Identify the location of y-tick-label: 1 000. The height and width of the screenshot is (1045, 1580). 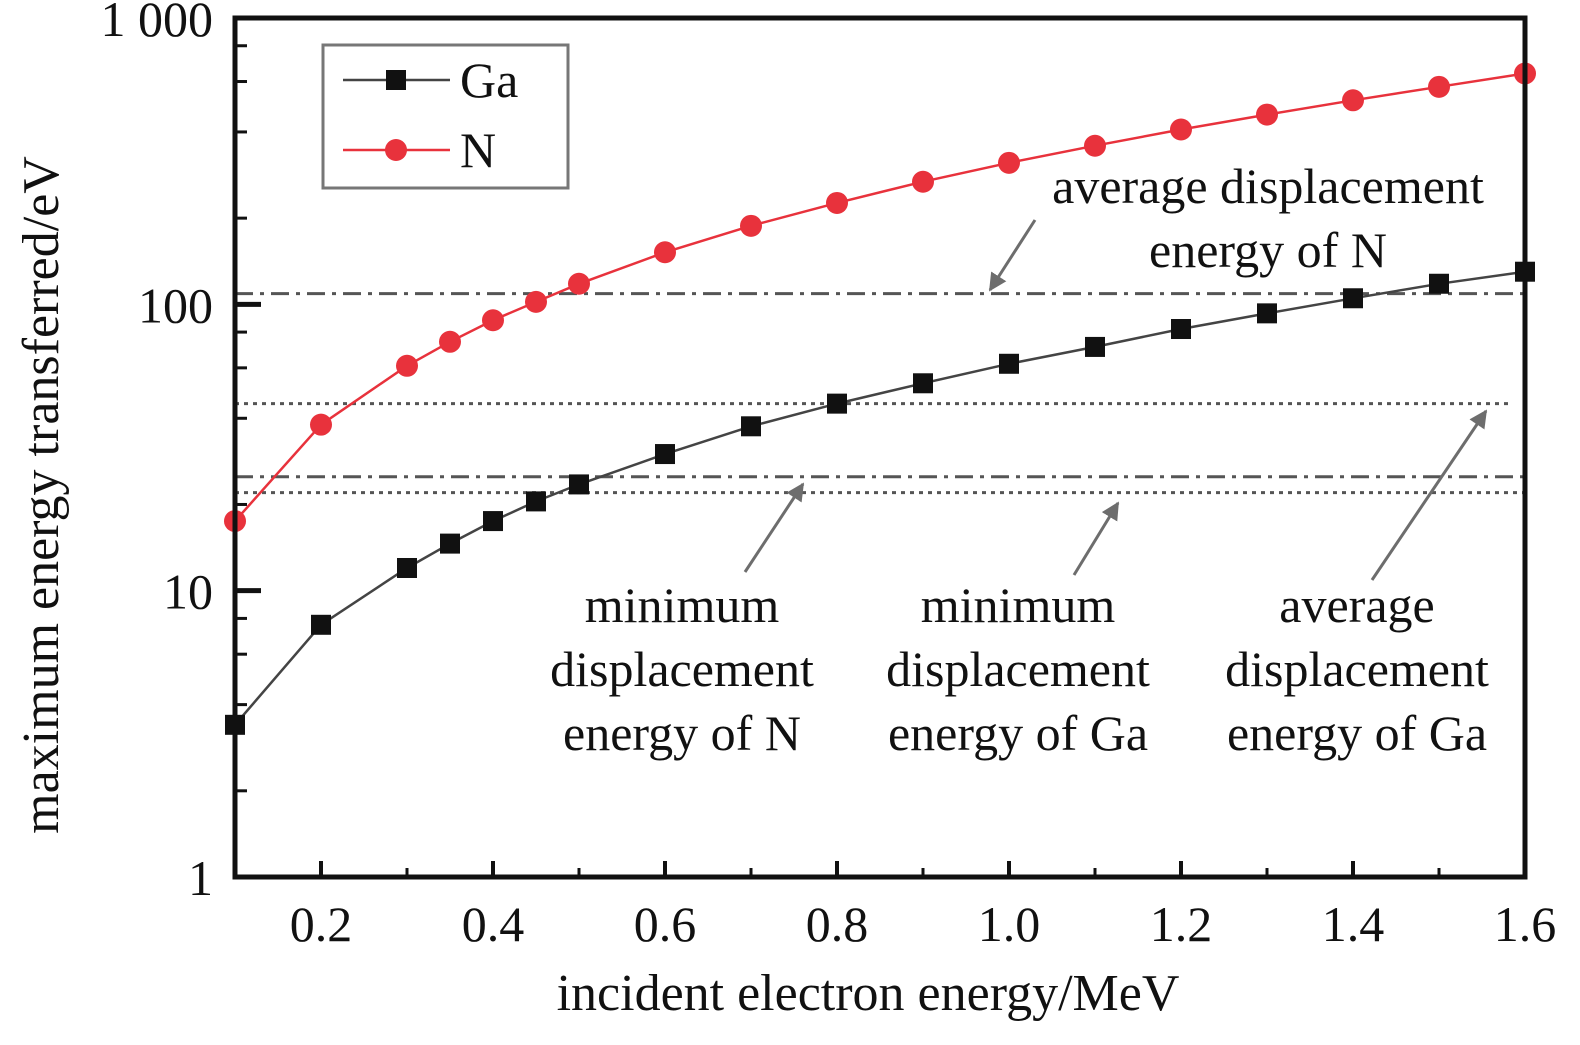
(157, 23).